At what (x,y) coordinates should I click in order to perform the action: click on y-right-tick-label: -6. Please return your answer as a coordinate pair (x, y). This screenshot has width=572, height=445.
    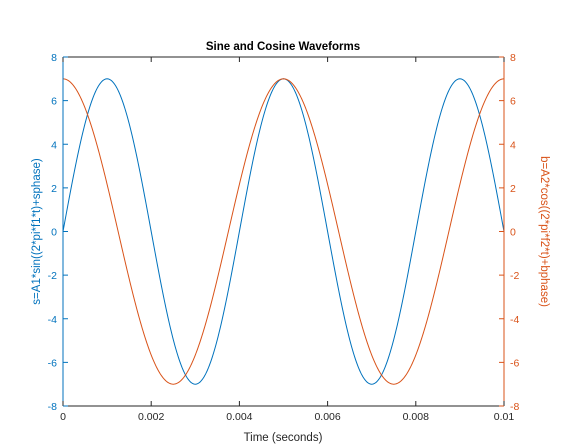
    Looking at the image, I should click on (514, 363).